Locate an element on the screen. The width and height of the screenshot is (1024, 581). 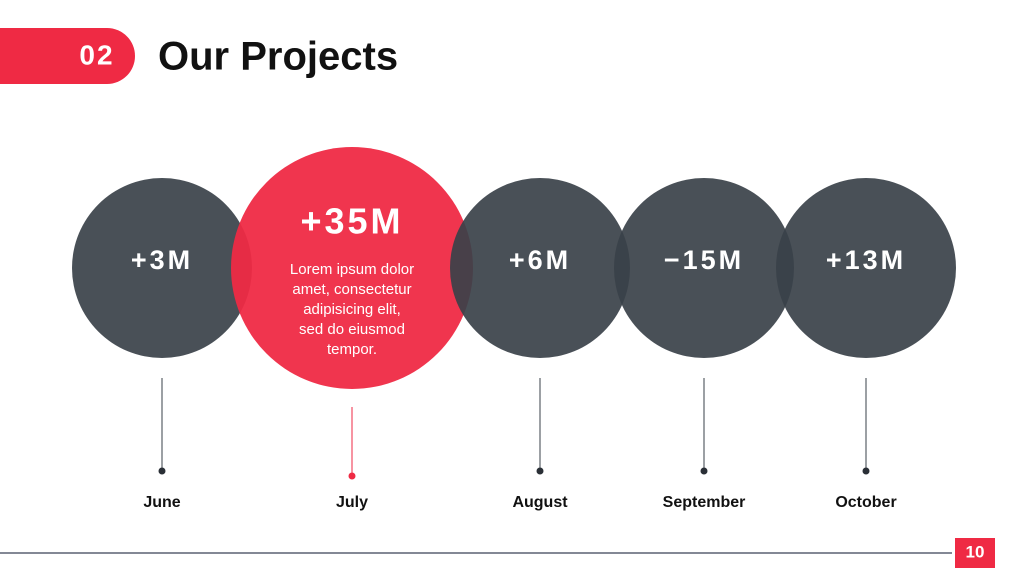
value: +6M is located at coordinates (540, 260).